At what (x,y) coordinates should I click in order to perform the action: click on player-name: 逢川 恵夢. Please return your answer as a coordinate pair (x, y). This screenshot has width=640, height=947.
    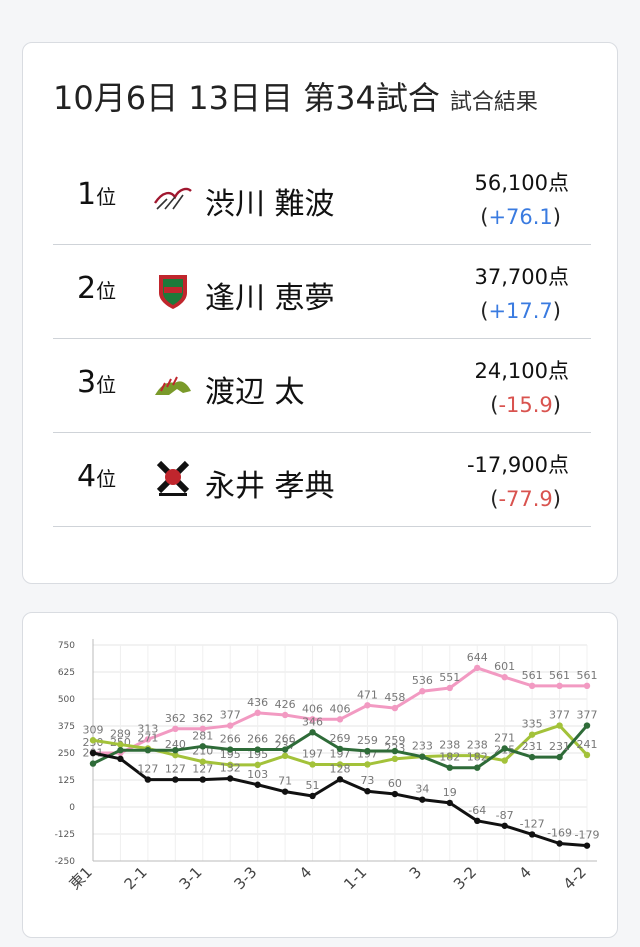
    Looking at the image, I should click on (270, 298).